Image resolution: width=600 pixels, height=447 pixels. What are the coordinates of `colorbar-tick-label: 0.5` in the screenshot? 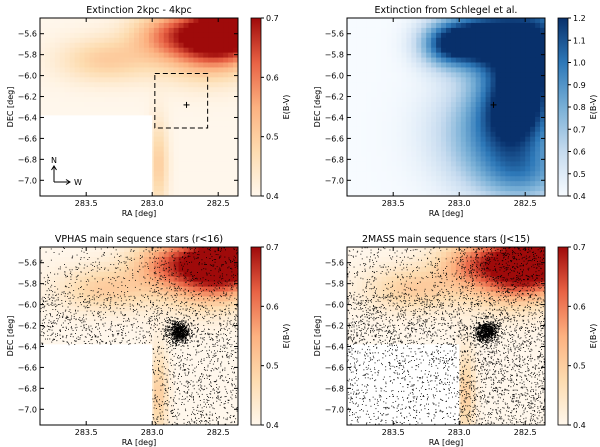 It's located at (272, 366).